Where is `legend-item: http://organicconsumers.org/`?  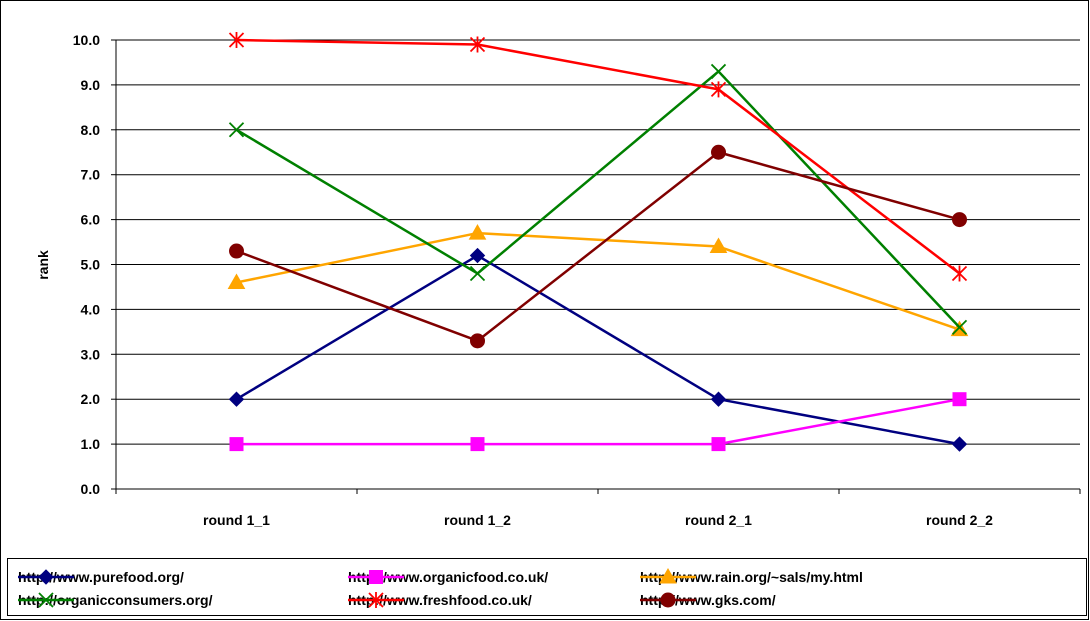
legend-item: http://organicconsumers.org/ is located at coordinates (114, 600).